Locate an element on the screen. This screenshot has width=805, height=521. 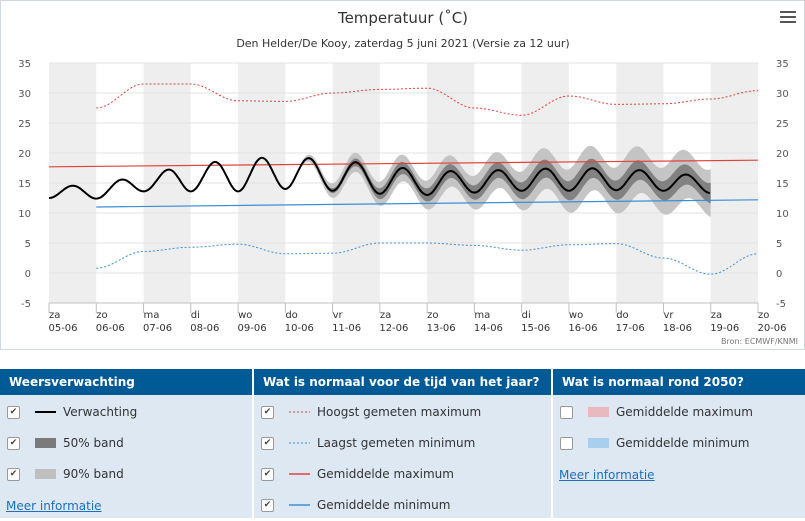
y-tick-label-left: 15 is located at coordinates (24, 184).